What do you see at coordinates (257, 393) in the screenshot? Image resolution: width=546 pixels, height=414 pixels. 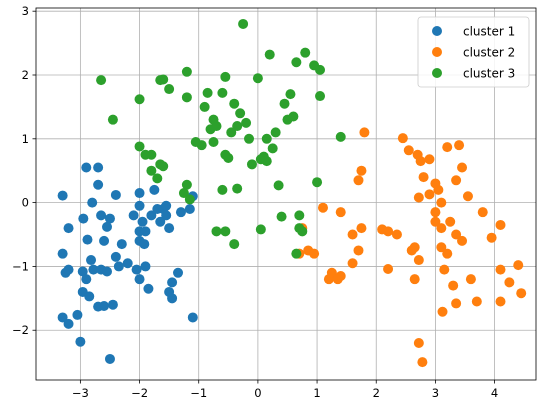 I see `x-tick-label: 0` at bounding box center [257, 393].